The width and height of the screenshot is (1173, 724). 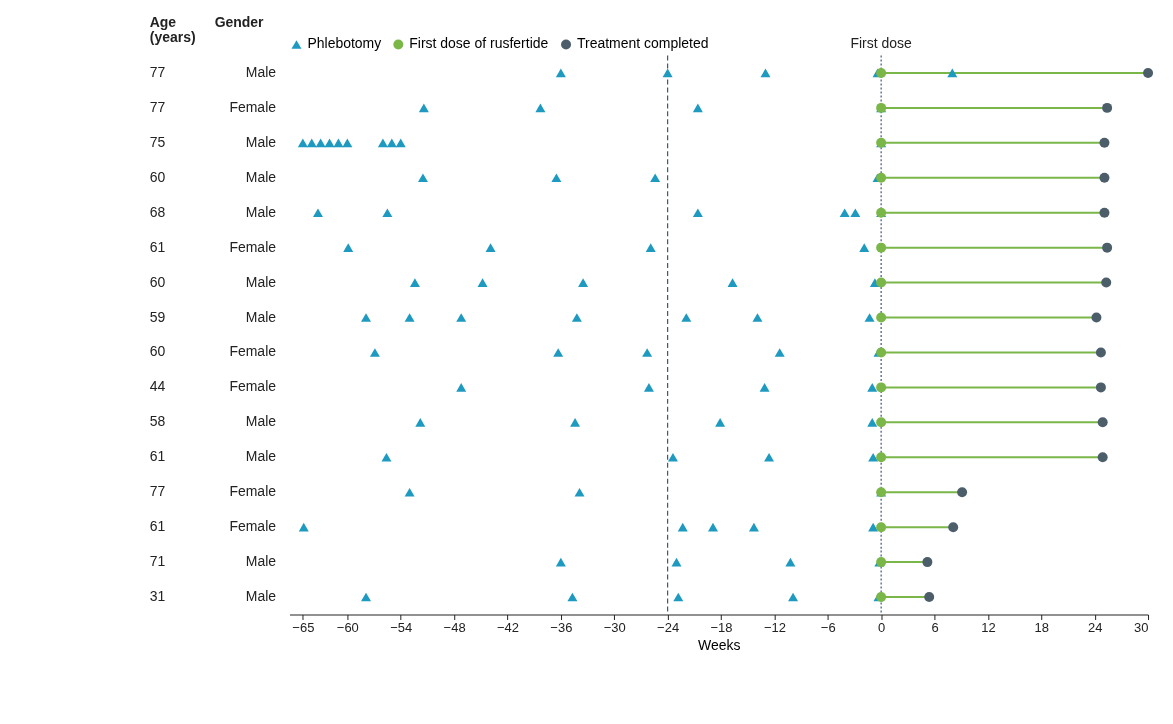 I want to click on x-axis-title: Weeks, so click(x=719, y=644).